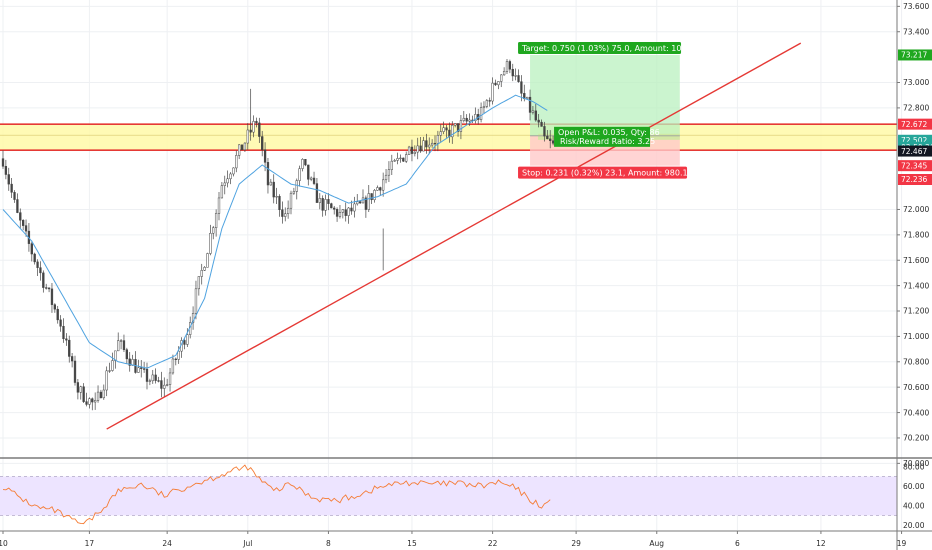 The width and height of the screenshot is (932, 550). I want to click on price-tick-label: 71.000, so click(916, 336).